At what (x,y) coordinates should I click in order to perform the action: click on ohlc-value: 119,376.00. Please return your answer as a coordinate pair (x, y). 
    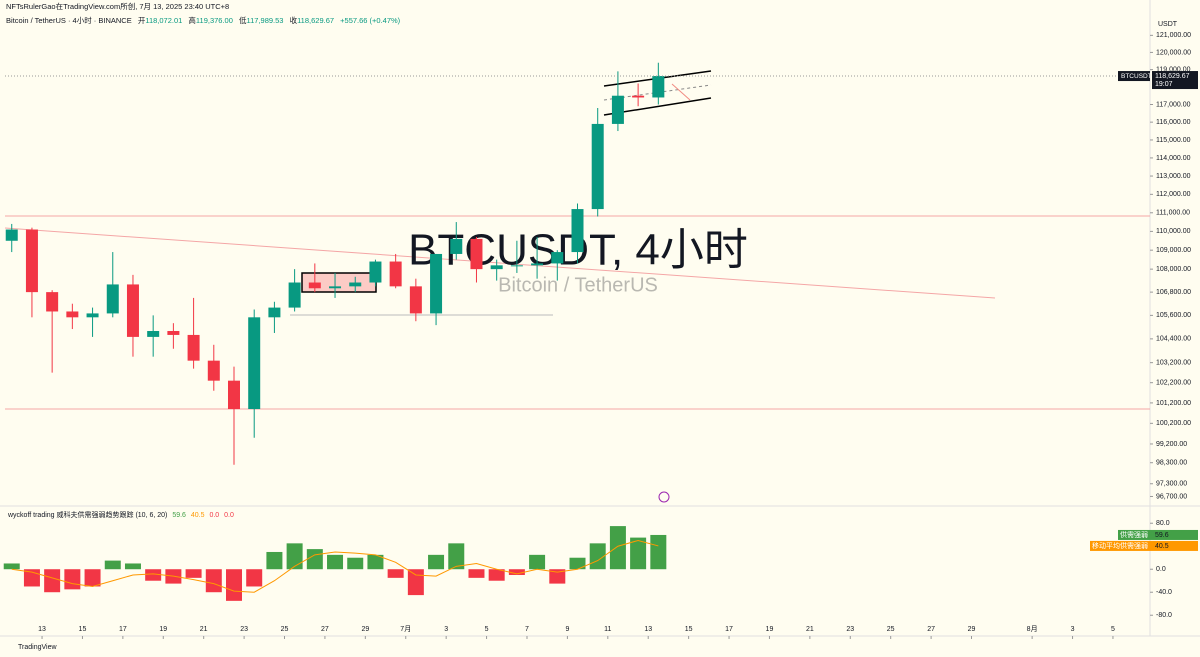
    Looking at the image, I should click on (214, 20).